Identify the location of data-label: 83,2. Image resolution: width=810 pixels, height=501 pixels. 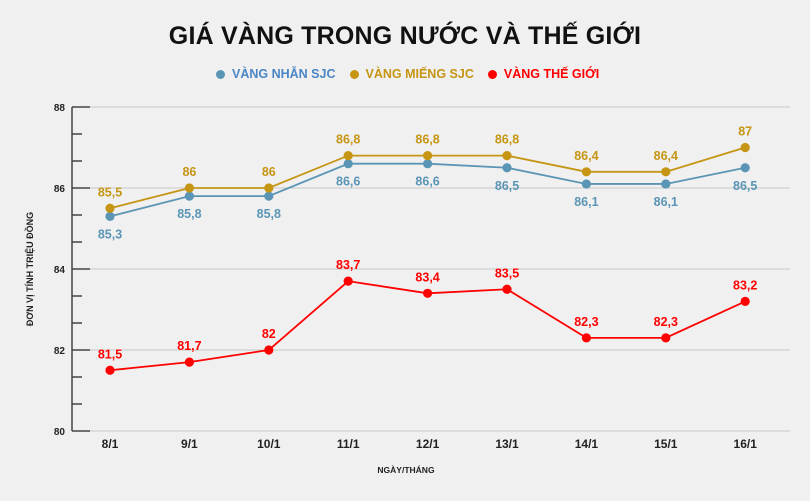
(745, 285).